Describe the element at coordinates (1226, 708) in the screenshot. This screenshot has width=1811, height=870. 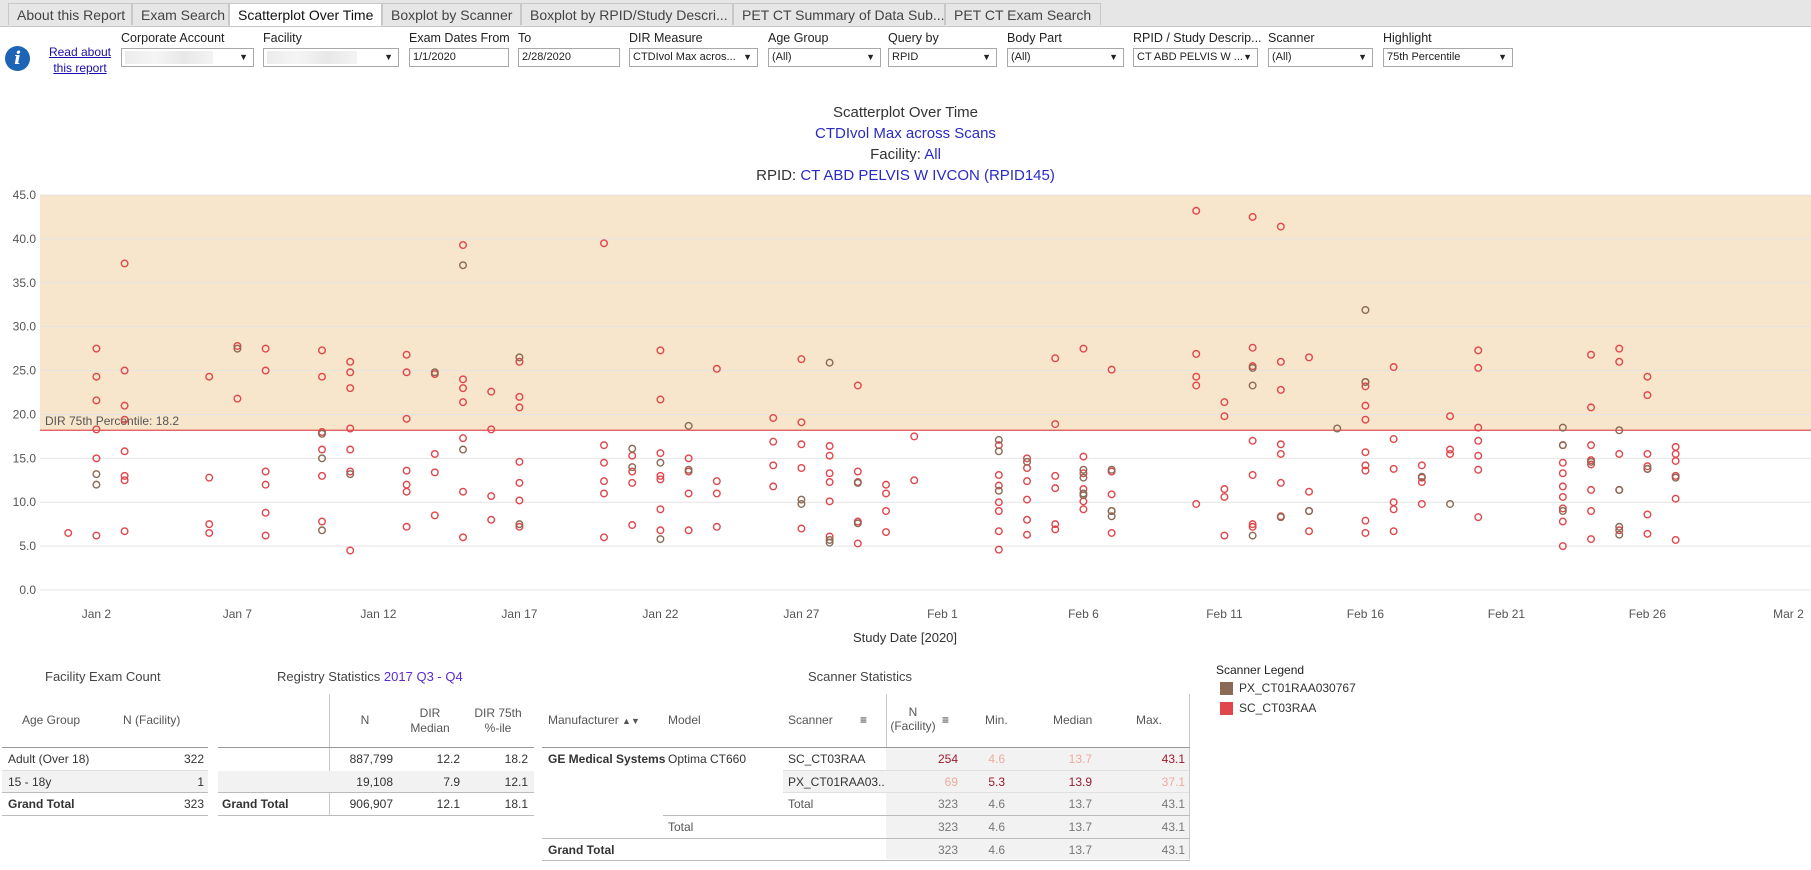
I see `legend-swatch-sc` at that location.